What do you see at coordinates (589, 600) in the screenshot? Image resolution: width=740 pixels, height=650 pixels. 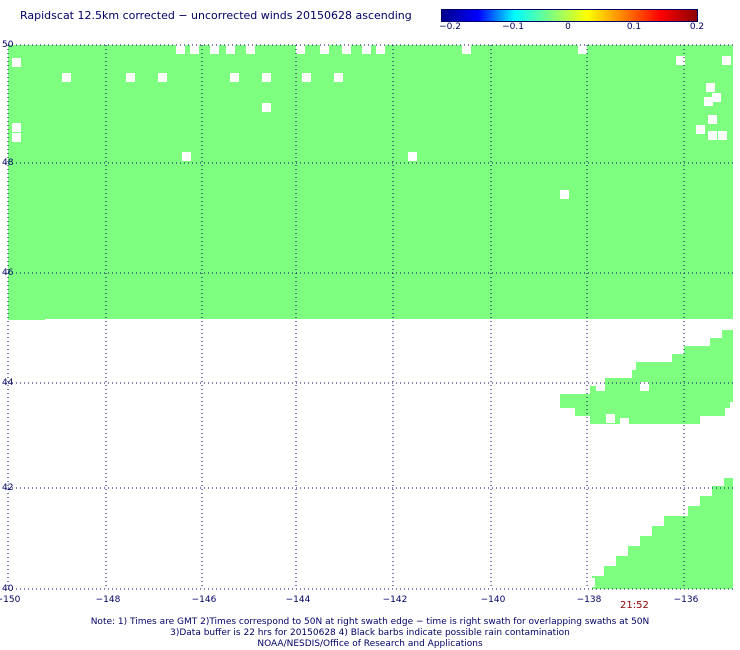 I see `longitude-tick-label: −138` at bounding box center [589, 600].